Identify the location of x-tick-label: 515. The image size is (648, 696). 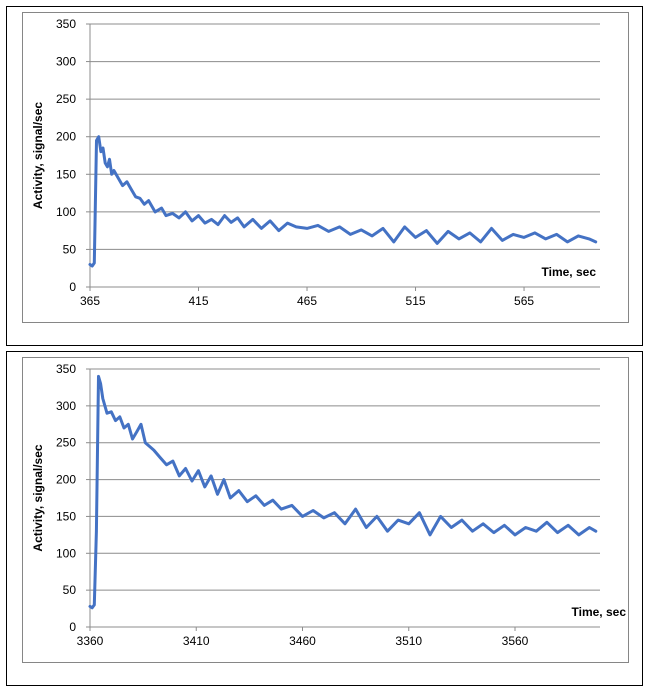
(416, 301).